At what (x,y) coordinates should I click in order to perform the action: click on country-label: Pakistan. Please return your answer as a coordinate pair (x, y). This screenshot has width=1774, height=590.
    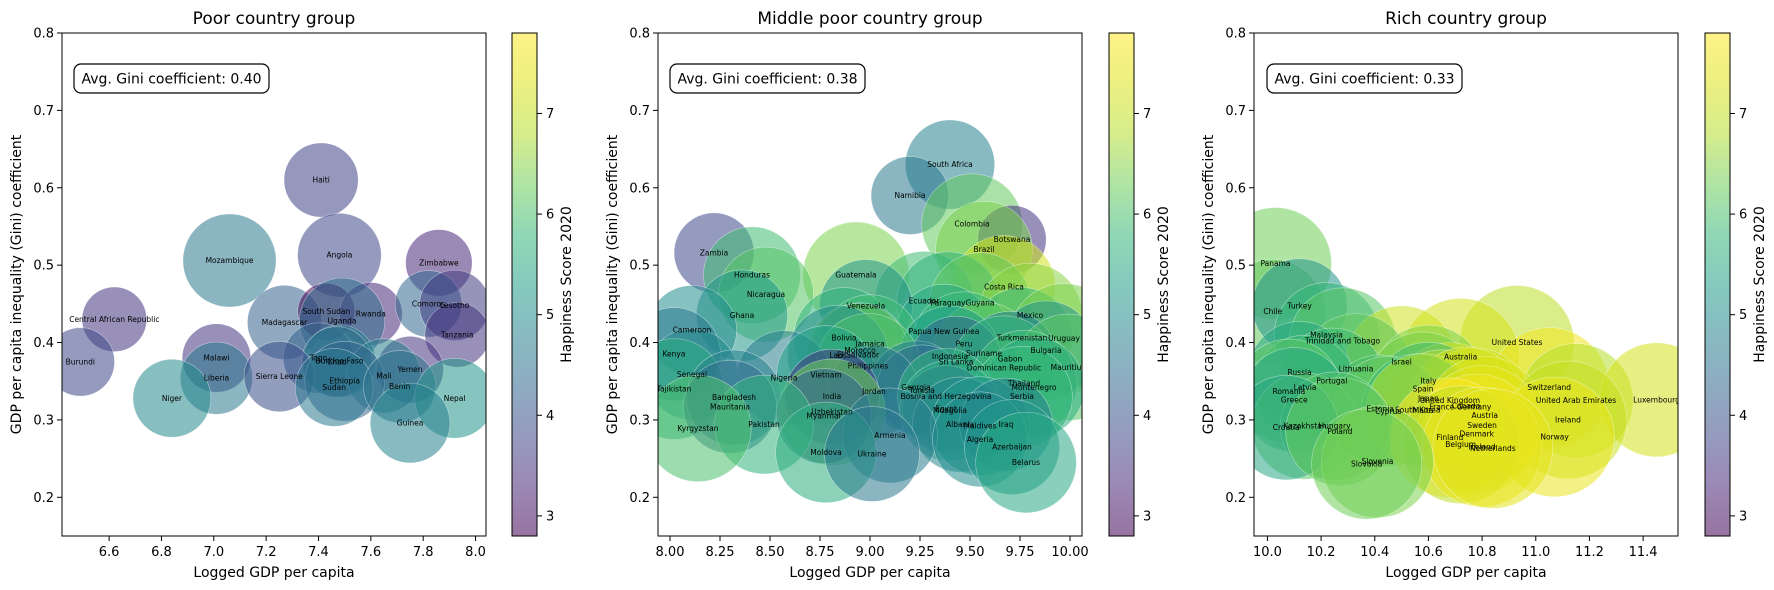
    Looking at the image, I should click on (764, 424).